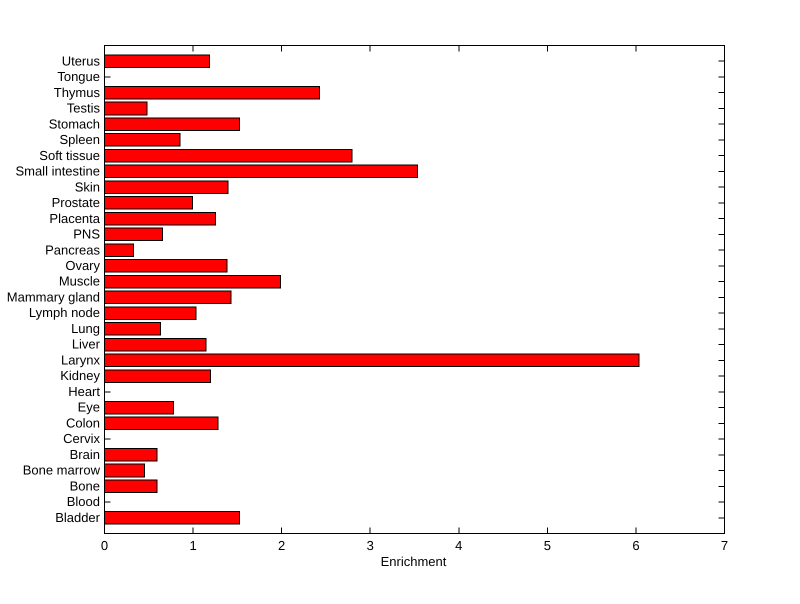  What do you see at coordinates (281, 545) in the screenshot?
I see `svg-text: 2` at bounding box center [281, 545].